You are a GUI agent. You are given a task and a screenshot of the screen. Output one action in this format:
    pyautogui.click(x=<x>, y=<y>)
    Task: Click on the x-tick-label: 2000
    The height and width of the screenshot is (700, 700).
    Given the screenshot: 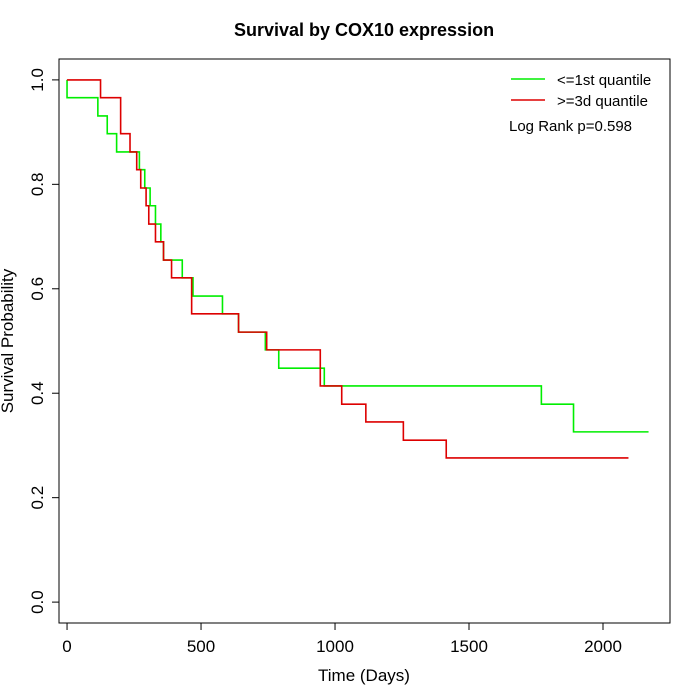 What is the action you would take?
    pyautogui.click(x=603, y=646)
    